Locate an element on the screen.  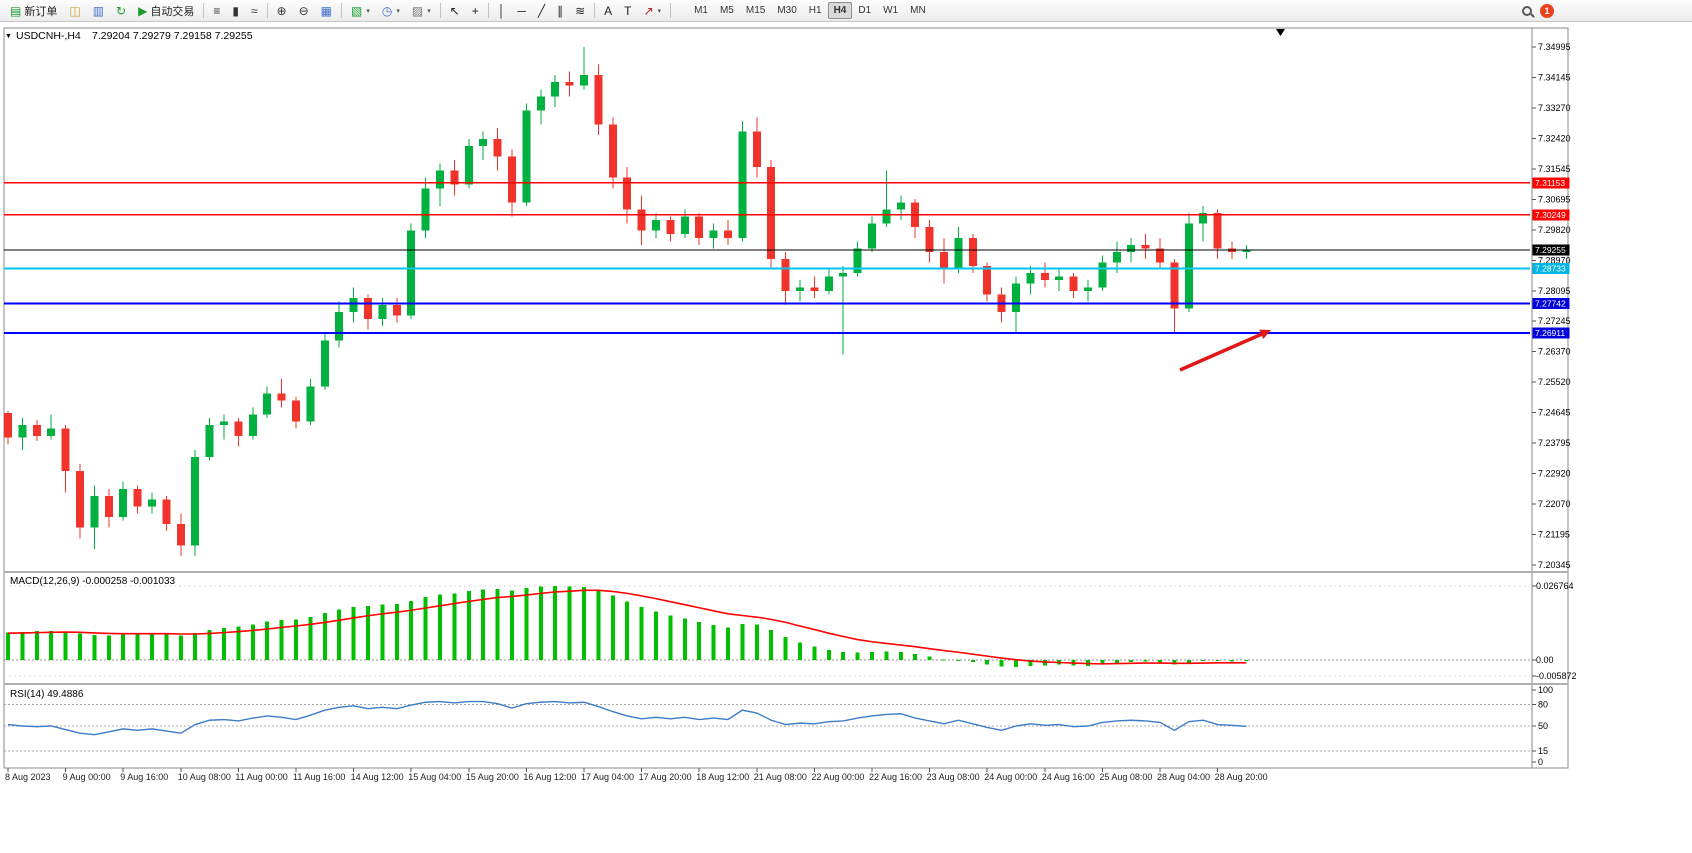
zoom-in-button: ⊕ is located at coordinates (282, 11).